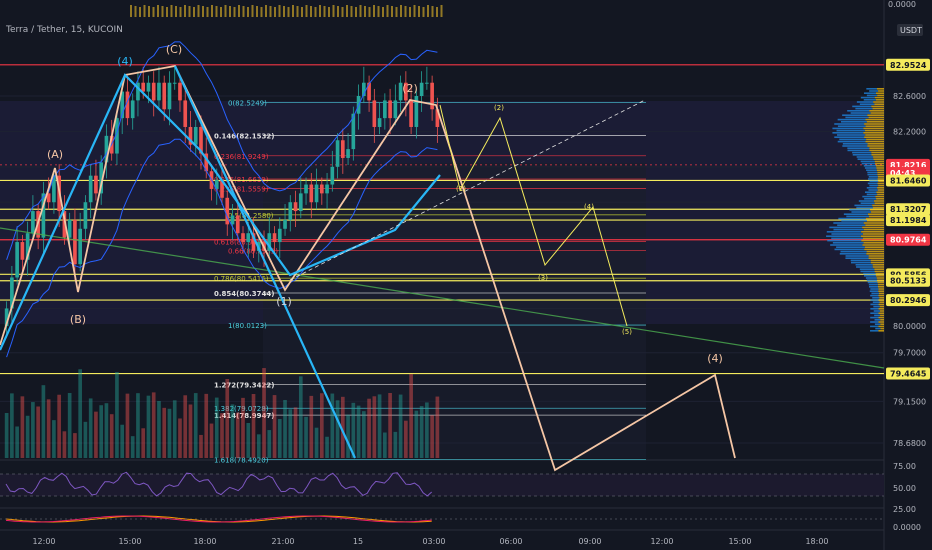 This screenshot has height=550, width=932. I want to click on currency-label: USDT, so click(911, 30).